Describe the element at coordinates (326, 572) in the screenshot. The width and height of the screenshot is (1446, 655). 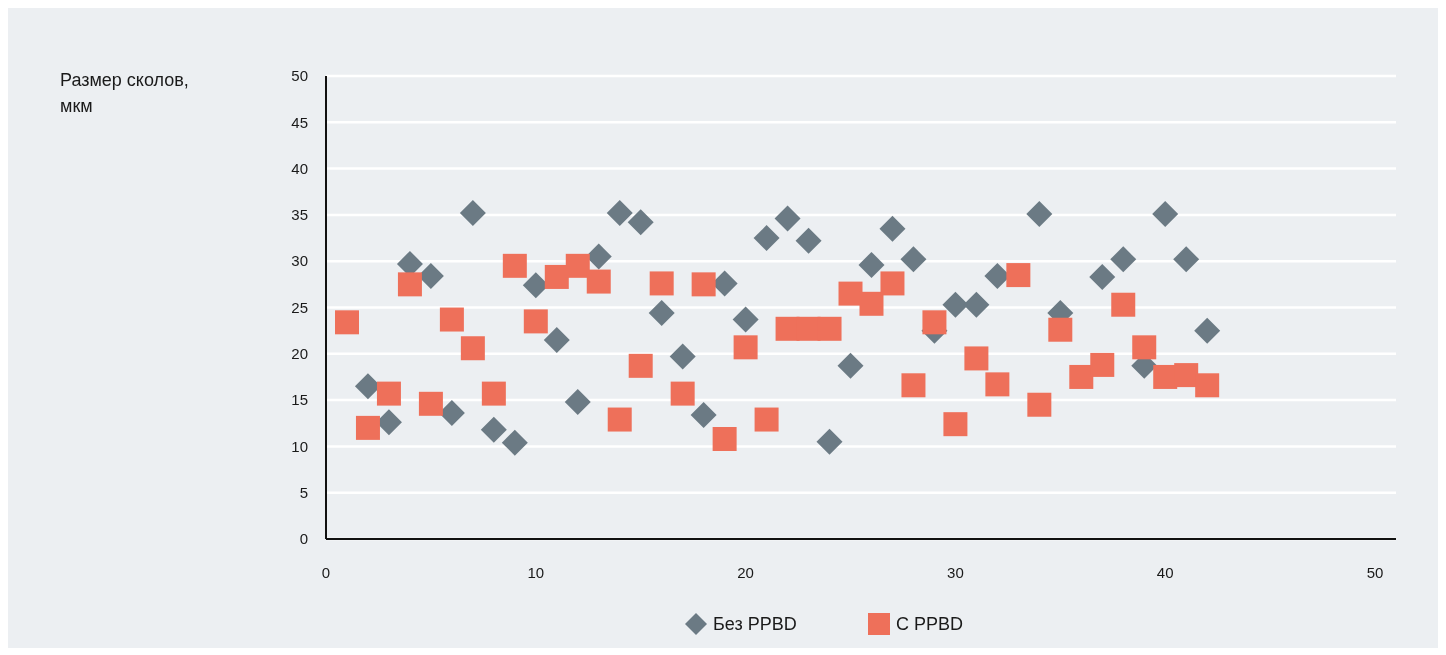
I see `x-tick-label: 0` at that location.